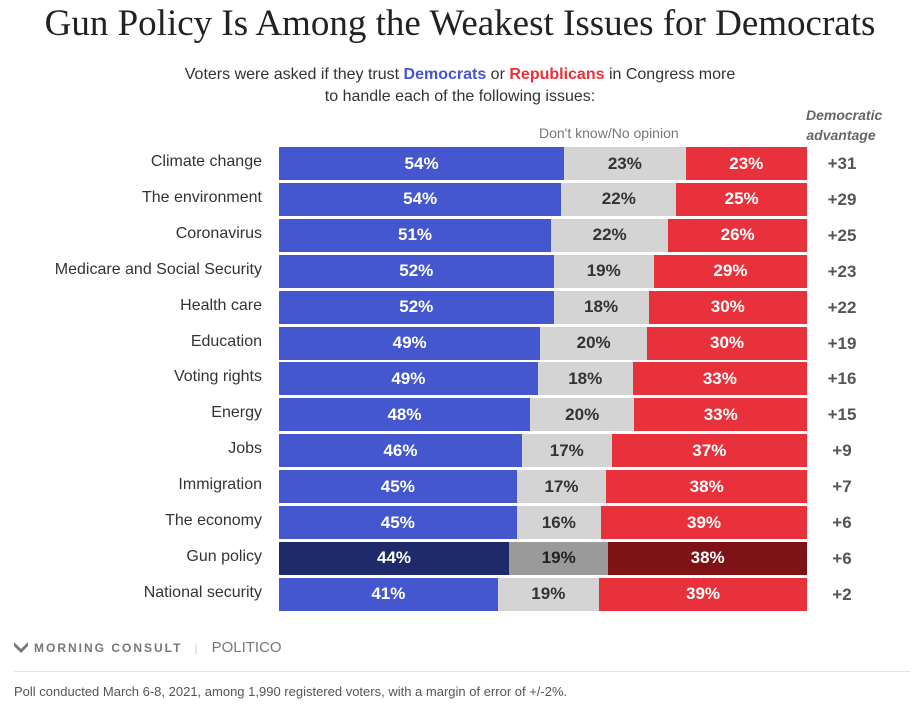  I want to click on category-label: Gun policy, so click(224, 556).